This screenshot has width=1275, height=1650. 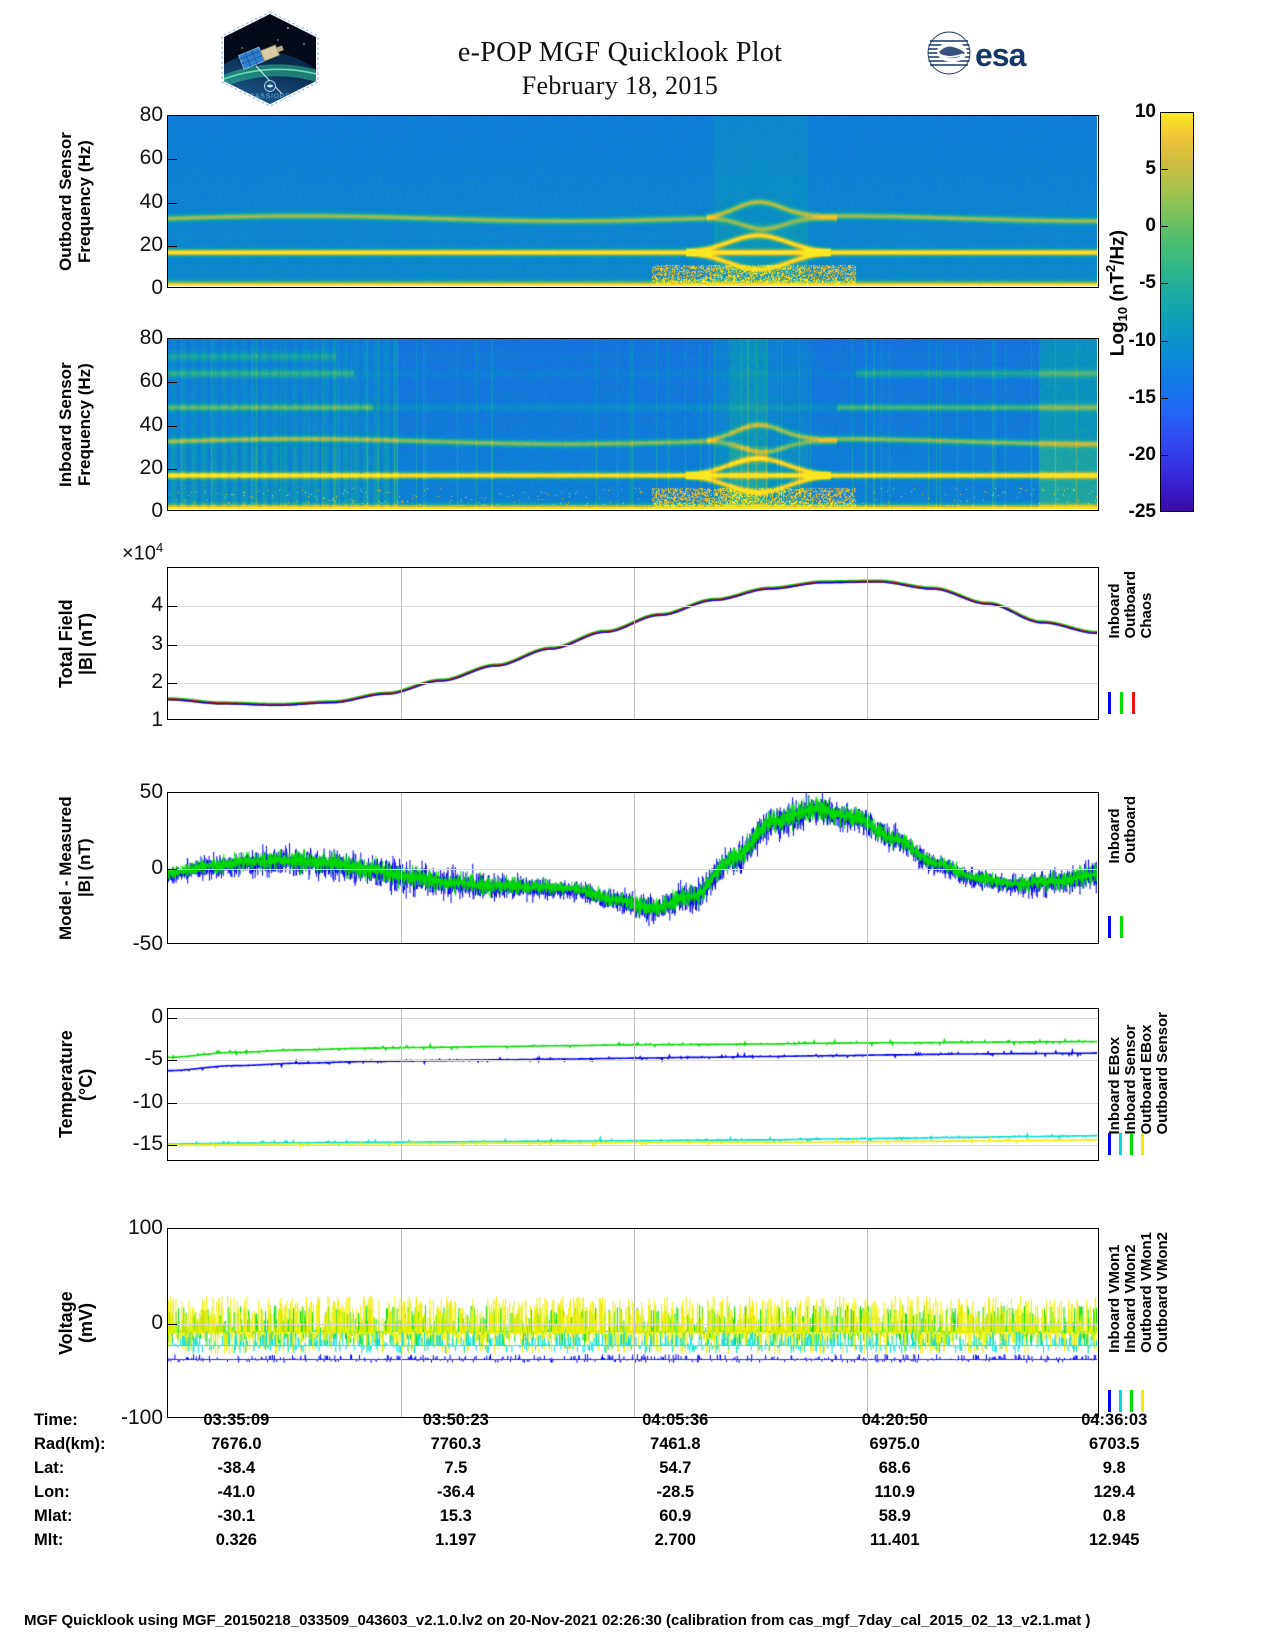 I want to click on row-value: 9.8, so click(x=1114, y=1467).